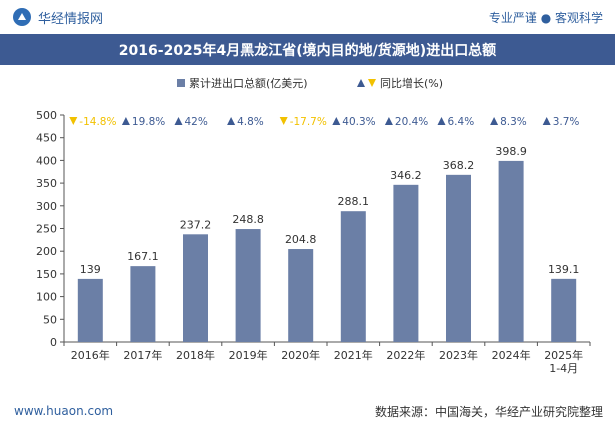 The height and width of the screenshot is (427, 615). What do you see at coordinates (248, 219) in the screenshot?
I see `bar-value-label: 248.8` at bounding box center [248, 219].